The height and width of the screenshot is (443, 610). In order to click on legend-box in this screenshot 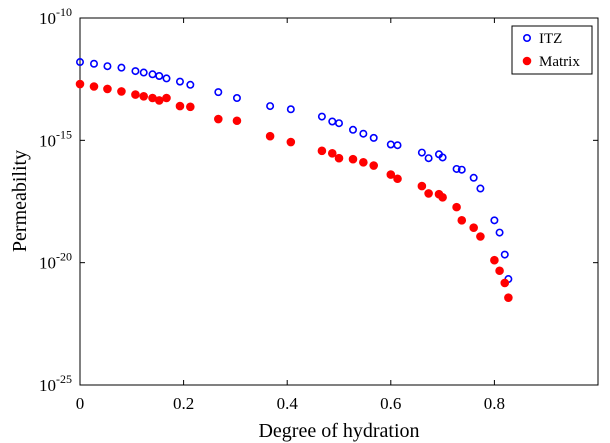, I will do `click(552, 50)`.